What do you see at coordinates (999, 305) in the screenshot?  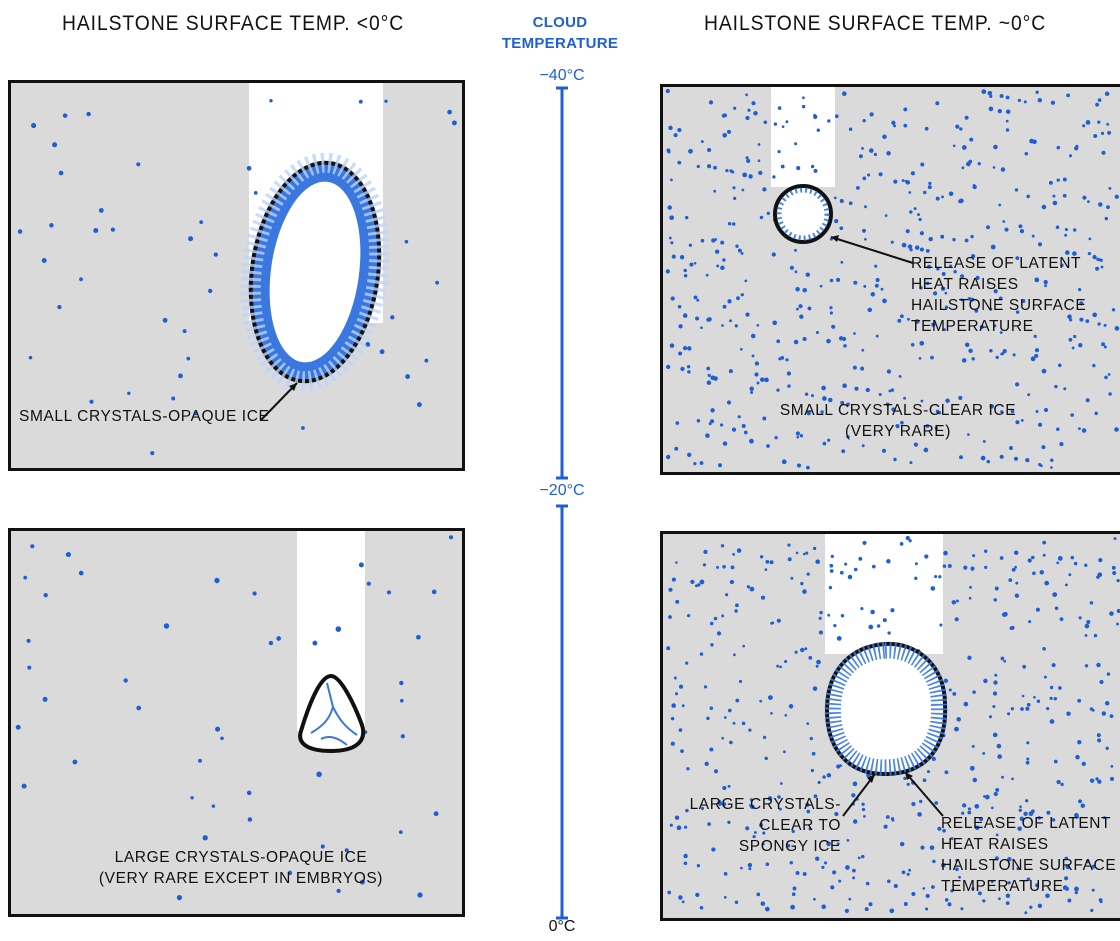 I see `annotation-line: HAILSTONE SURFACE` at bounding box center [999, 305].